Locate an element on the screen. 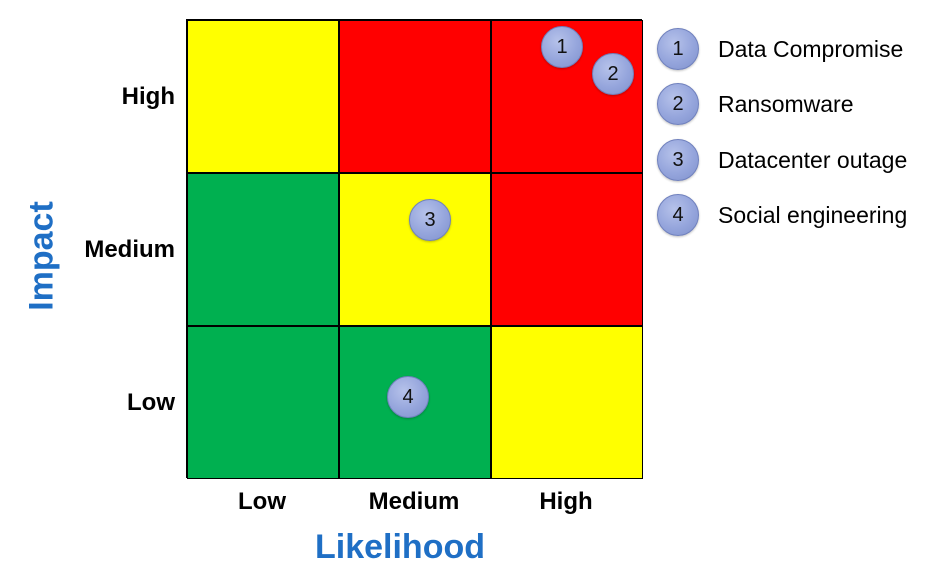  legend-label-ransomware: Ransomware is located at coordinates (786, 104).